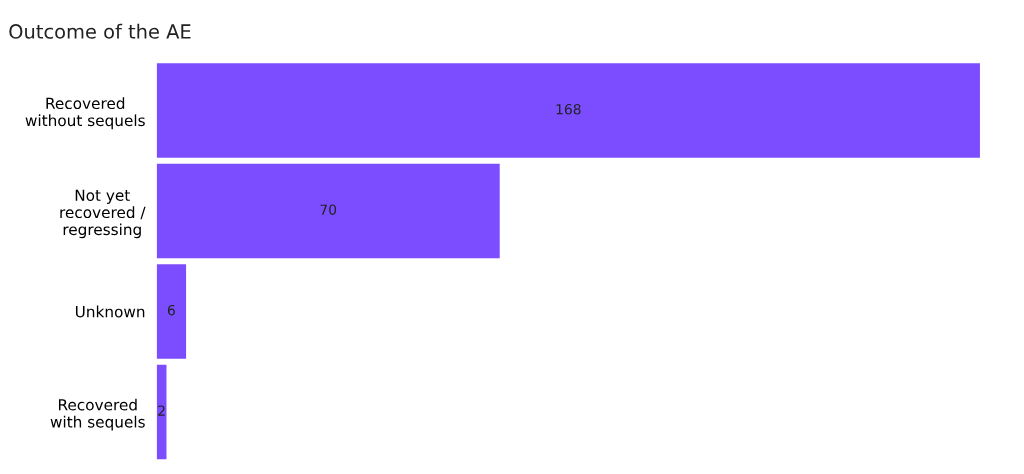 The image size is (1024, 474). I want to click on data-label: 6, so click(171, 310).